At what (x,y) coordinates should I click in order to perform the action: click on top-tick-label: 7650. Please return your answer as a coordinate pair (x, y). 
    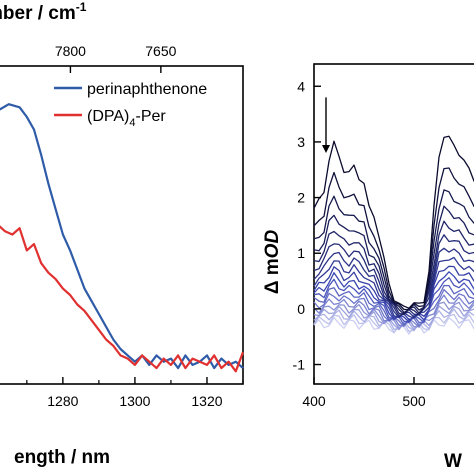
    Looking at the image, I should click on (160, 51).